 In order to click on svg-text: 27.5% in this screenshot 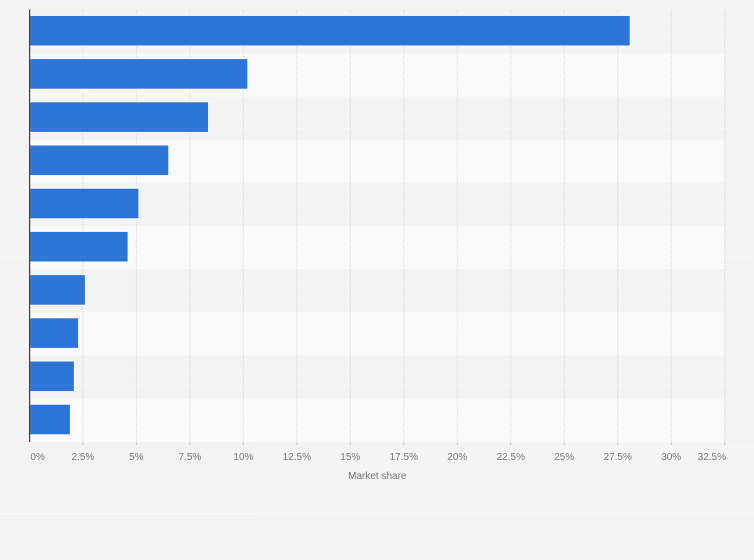, I will do `click(618, 457)`.